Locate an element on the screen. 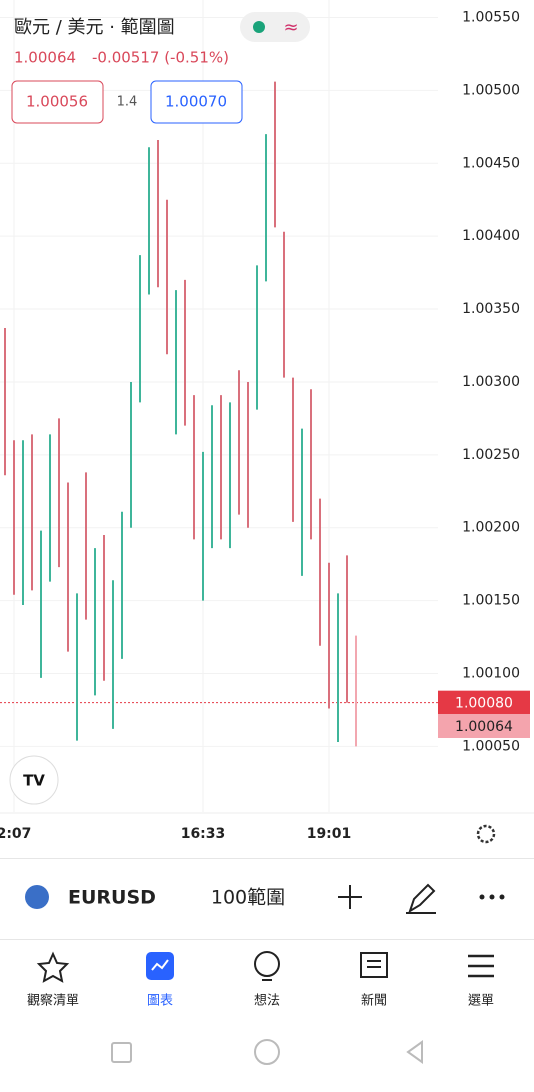 This screenshot has width=534, height=1092. flag-icon is located at coordinates (37, 897).